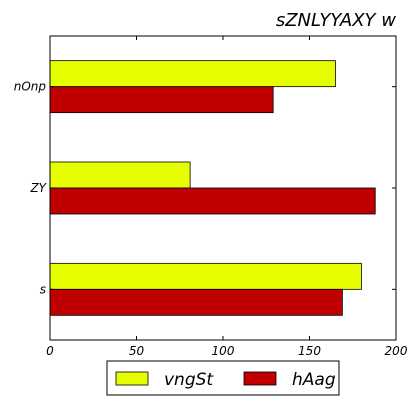 This screenshot has height=420, width=420. I want to click on y-tick-label: ZY, so click(38, 188).